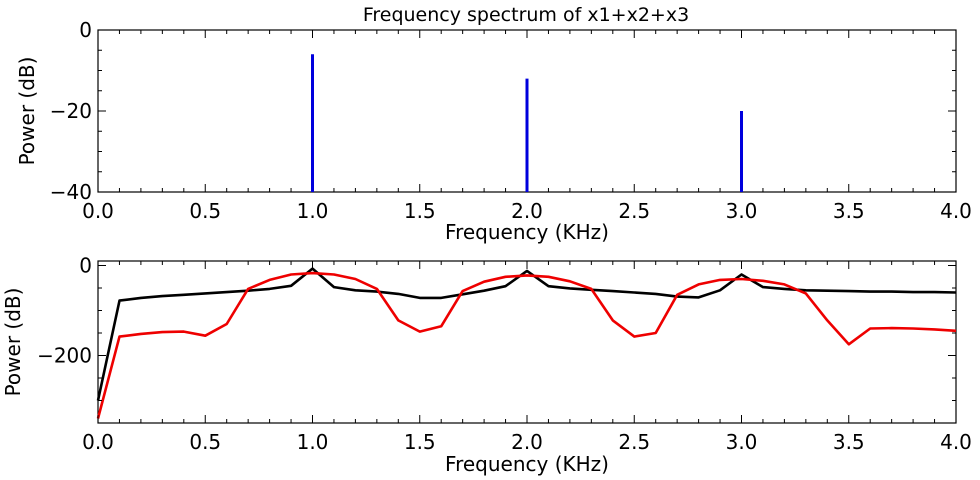  What do you see at coordinates (526, 15) in the screenshot?
I see `chart-title: Frequency spectrum of x1+x2+x3` at bounding box center [526, 15].